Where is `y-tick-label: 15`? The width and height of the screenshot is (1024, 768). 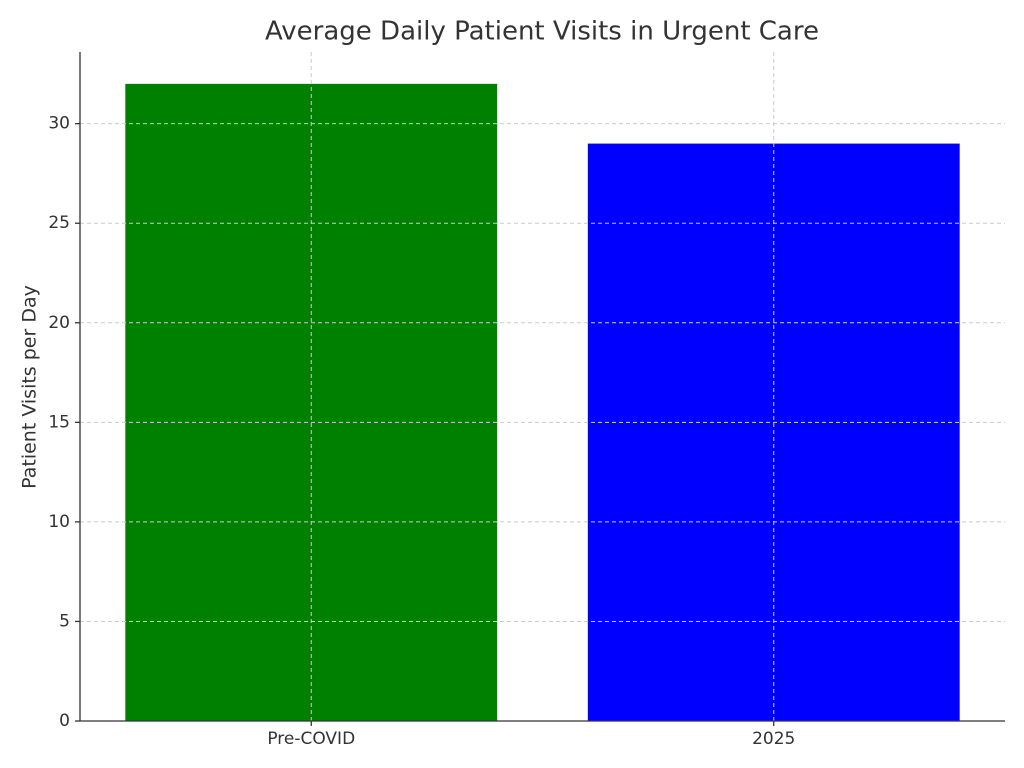 y-tick-label: 15 is located at coordinates (59, 422).